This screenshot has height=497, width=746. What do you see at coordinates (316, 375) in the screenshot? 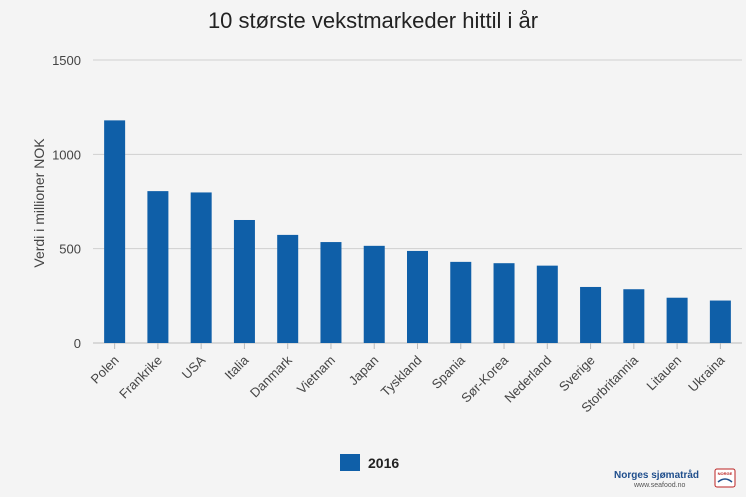
I see `x-tick-label: Vietnam` at bounding box center [316, 375].